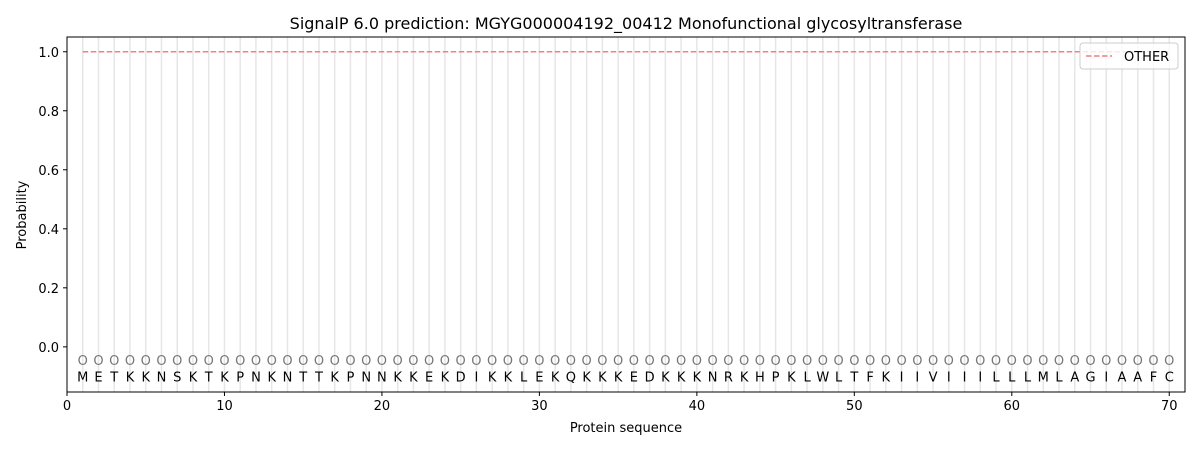 Image resolution: width=1200 pixels, height=454 pixels. What do you see at coordinates (933, 377) in the screenshot?
I see `residue-letter: V` at bounding box center [933, 377].